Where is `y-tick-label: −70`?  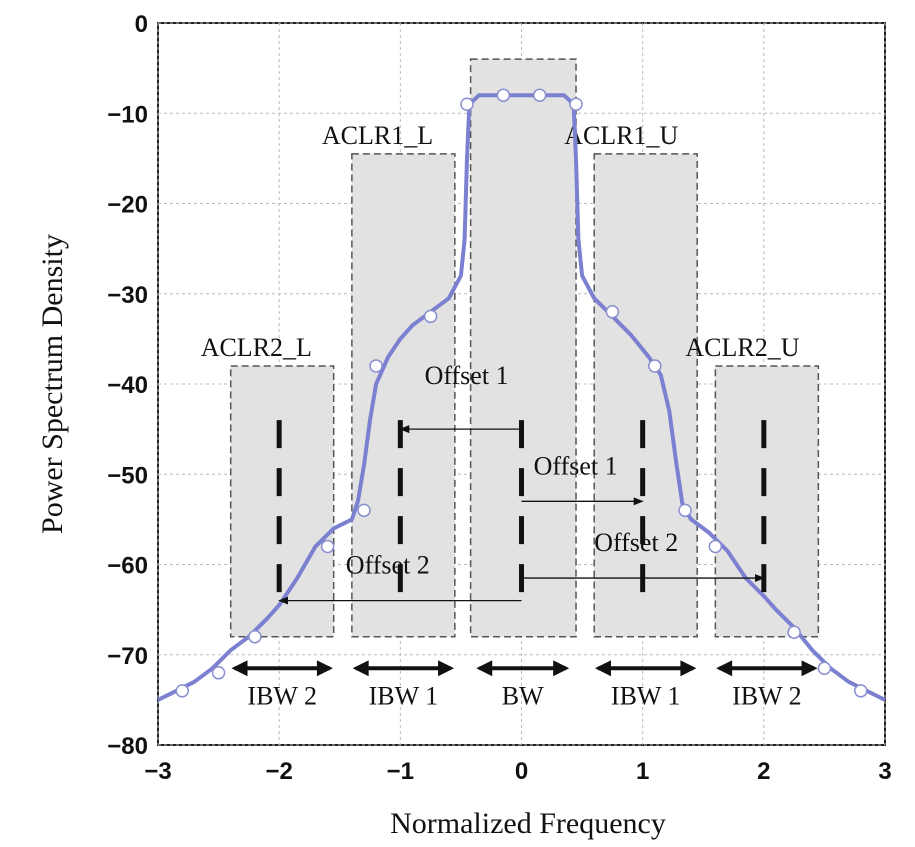 y-tick-label: −70 is located at coordinates (127, 656).